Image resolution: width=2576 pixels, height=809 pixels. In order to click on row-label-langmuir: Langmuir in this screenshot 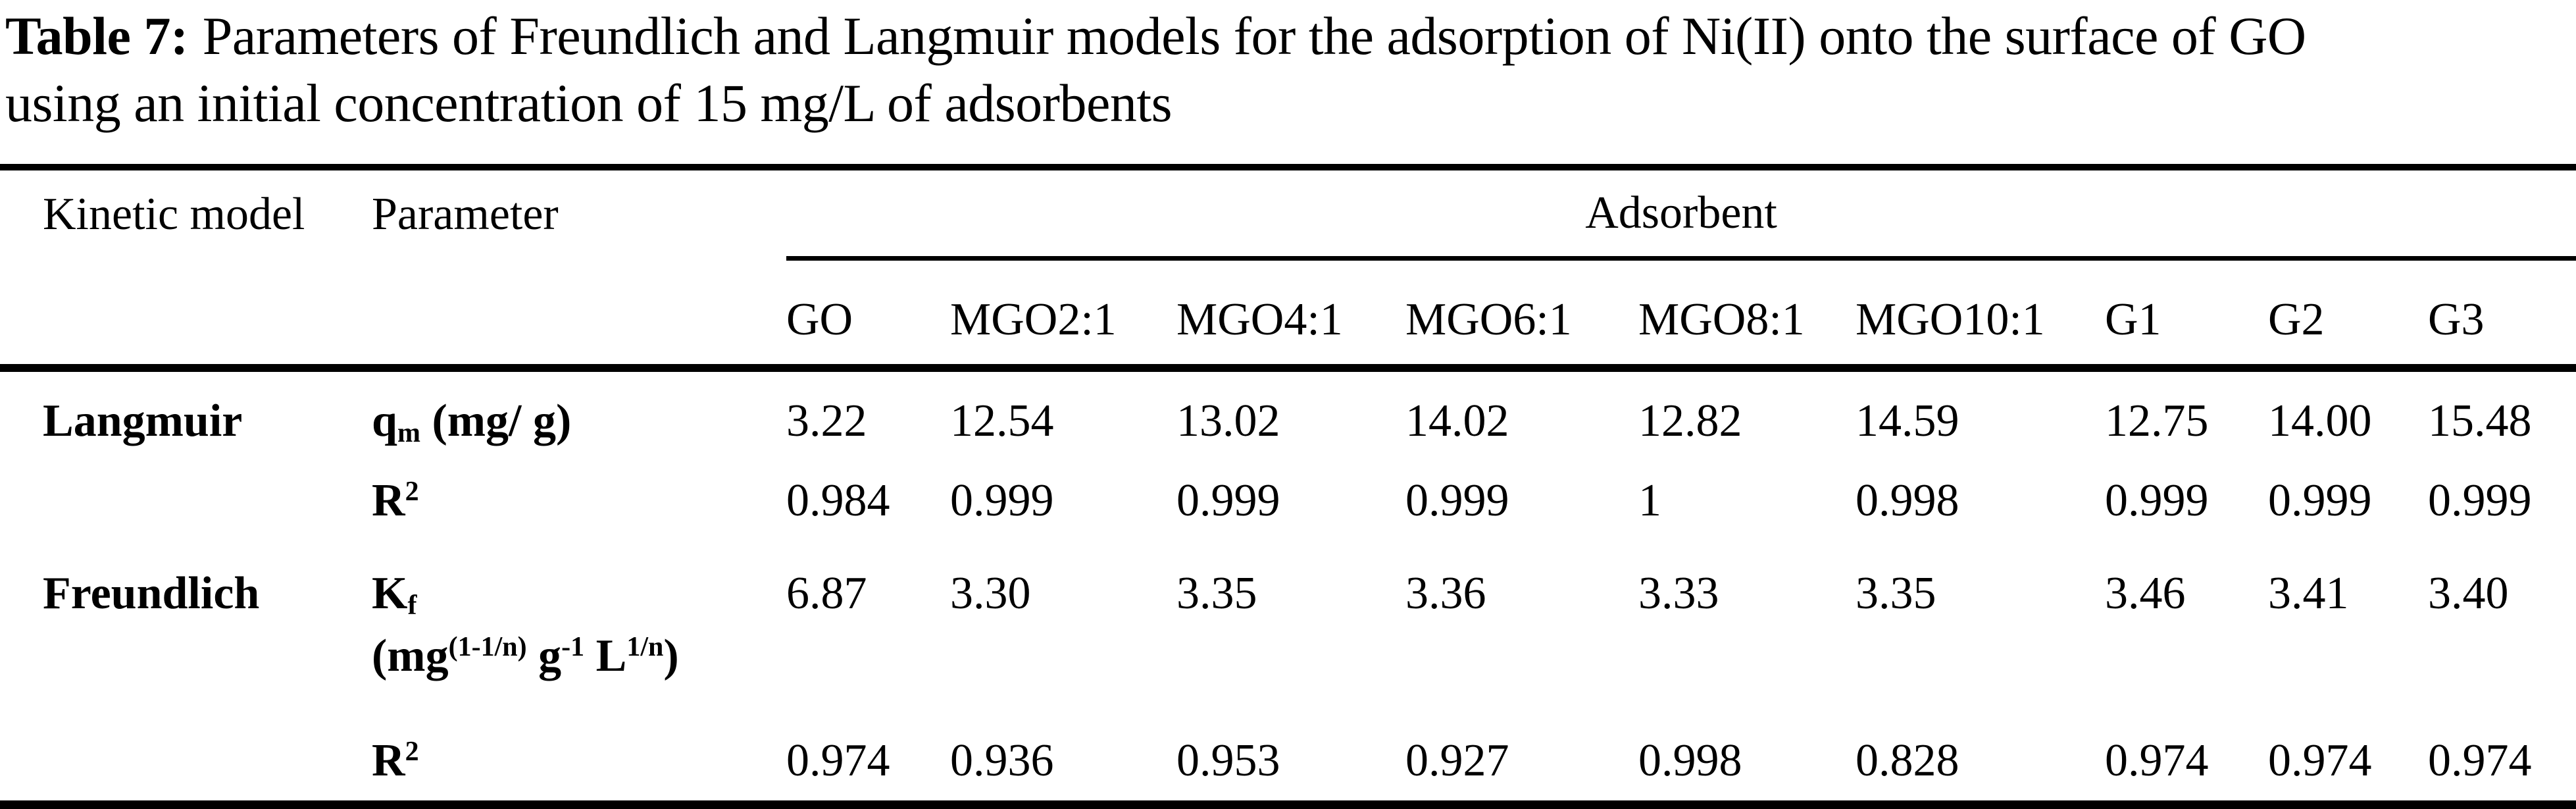, I will do `click(143, 420)`.